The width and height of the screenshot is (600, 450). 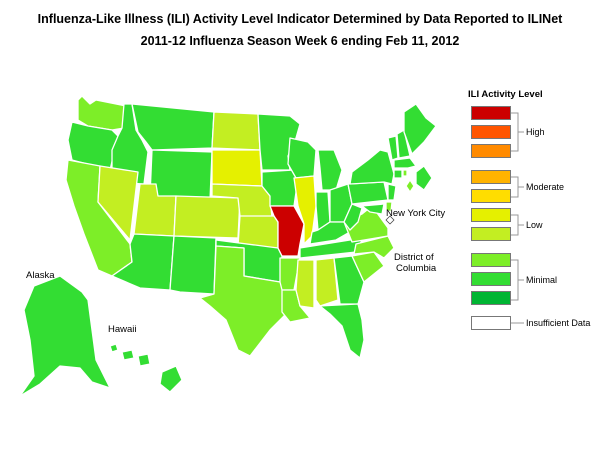 I want to click on label-dc-line2: Columbia, so click(x=416, y=268).